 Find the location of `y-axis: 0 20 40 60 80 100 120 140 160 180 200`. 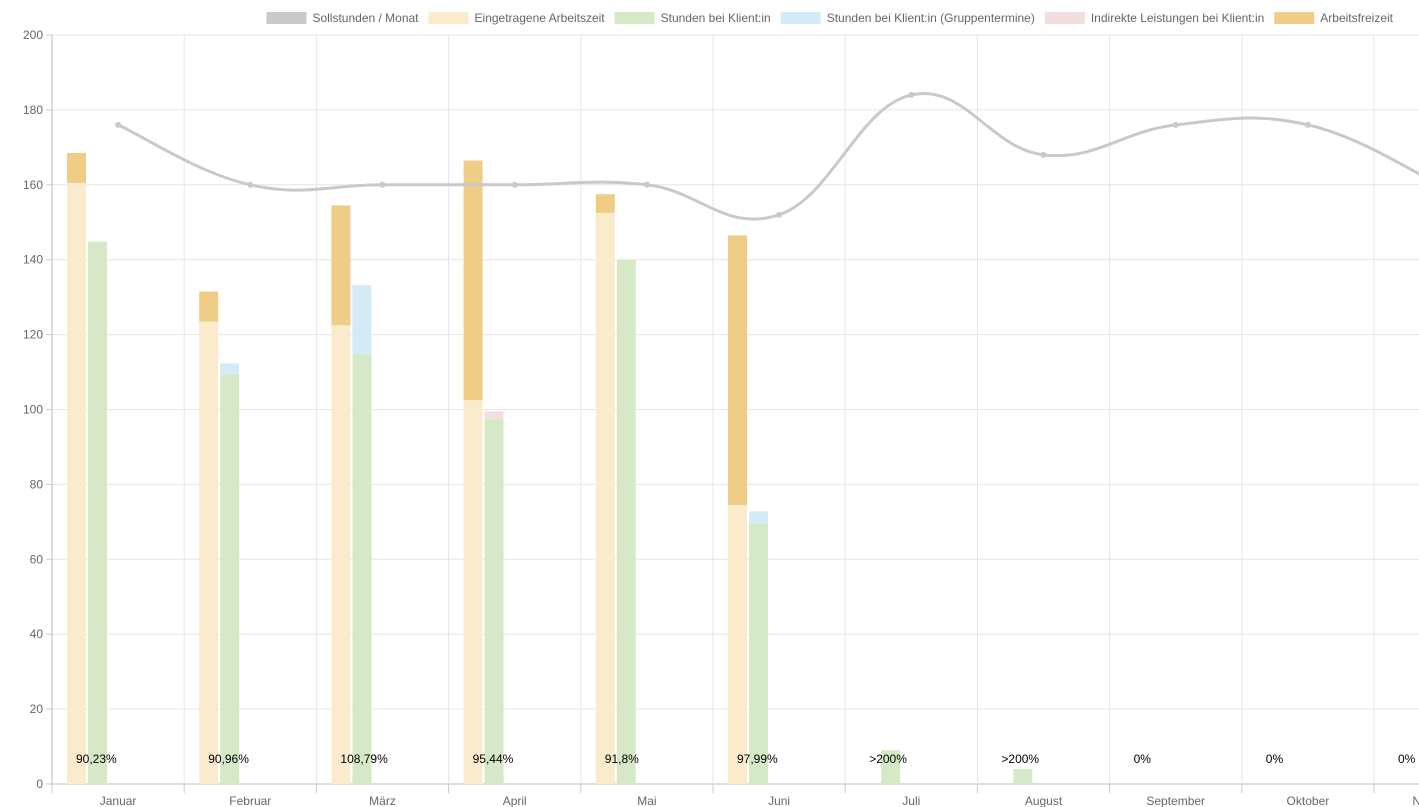

y-axis: 0 20 40 60 80 100 120 140 160 180 200 is located at coordinates (38, 409).